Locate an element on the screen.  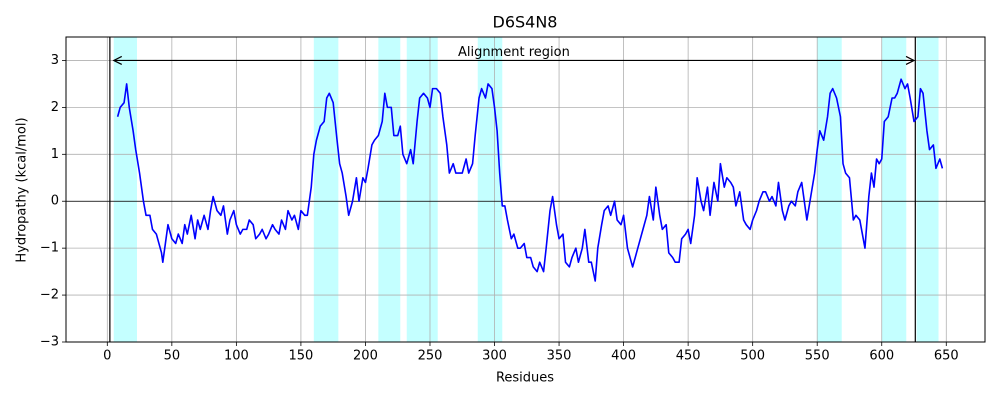
y-tick-label: −2 is located at coordinates (49, 295).